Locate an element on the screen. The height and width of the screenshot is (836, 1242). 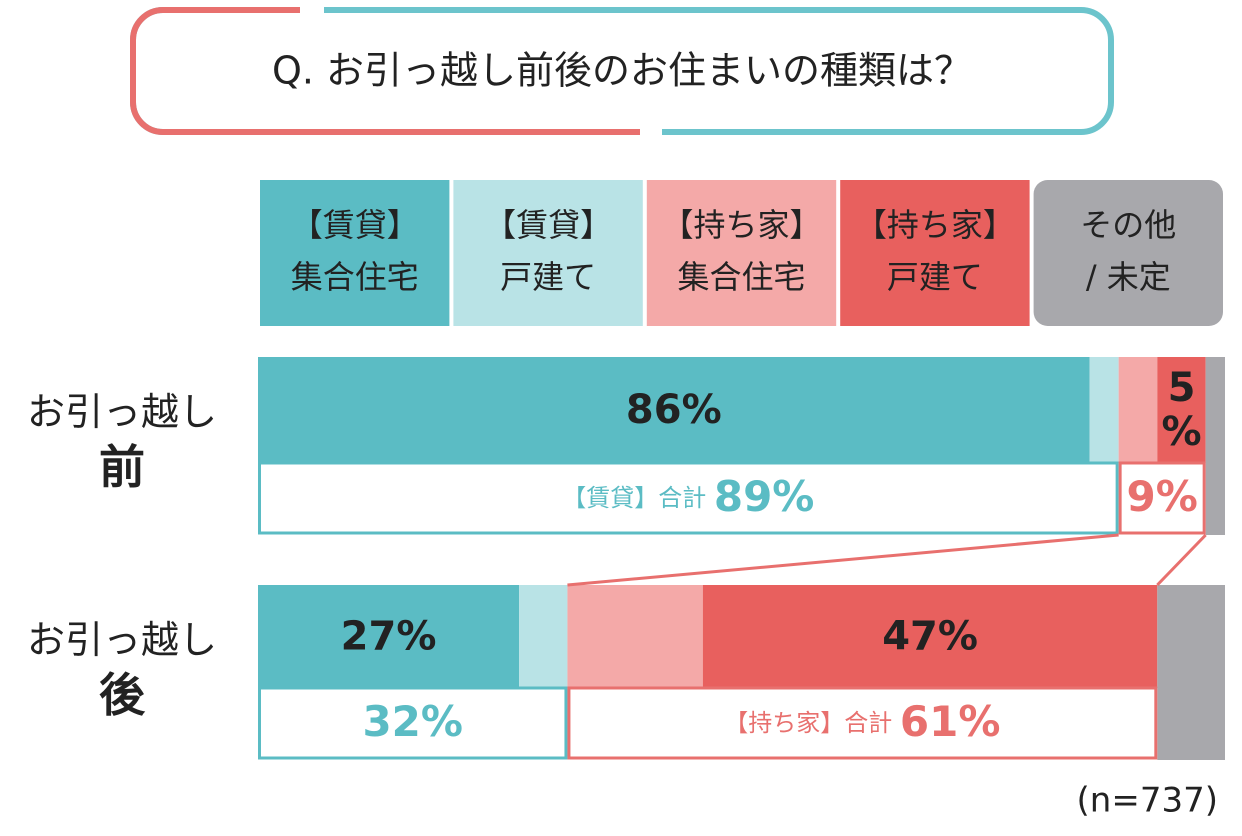
title-frame-accent is located at coordinates (385, 71).